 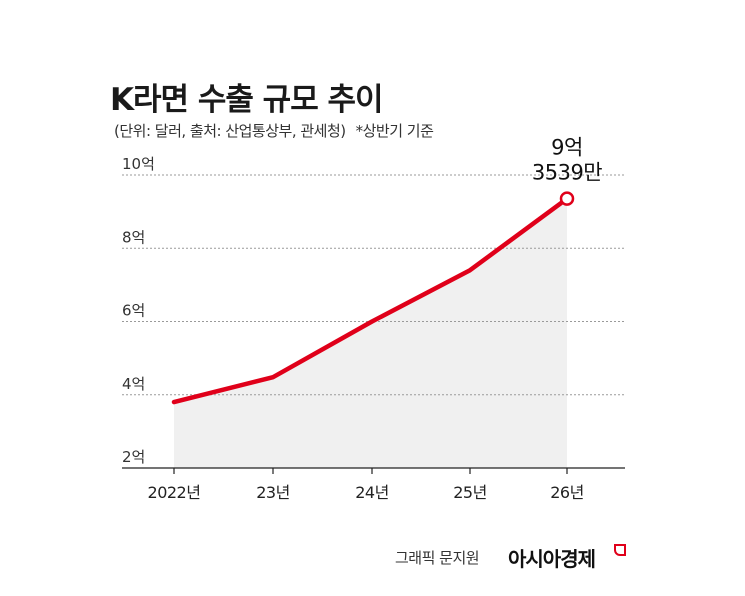 What do you see at coordinates (273, 492) in the screenshot?
I see `x-tick-label: 23년` at bounding box center [273, 492].